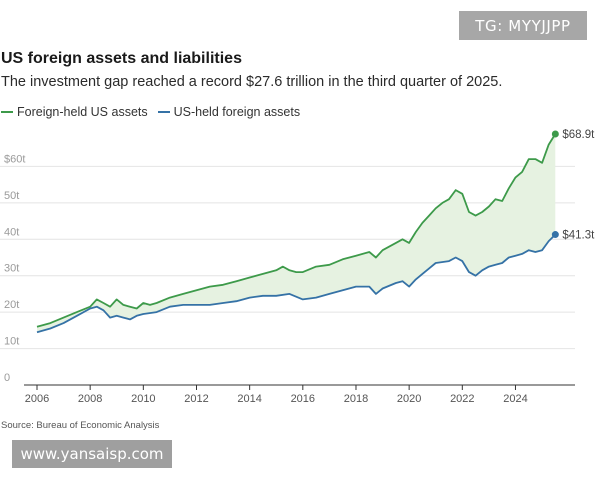 Image resolution: width=600 pixels, height=480 pixels. Describe the element at coordinates (7, 112) in the screenshot. I see `legend-swatch-liabilities` at that location.